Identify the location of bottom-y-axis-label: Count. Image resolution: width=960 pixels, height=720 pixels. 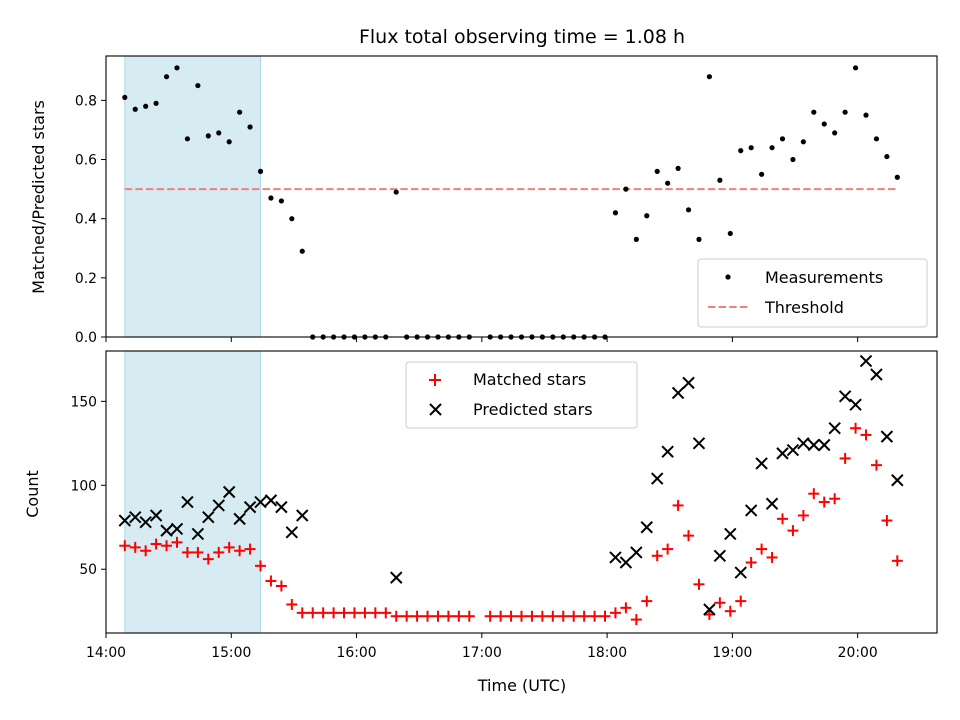
(32, 494).